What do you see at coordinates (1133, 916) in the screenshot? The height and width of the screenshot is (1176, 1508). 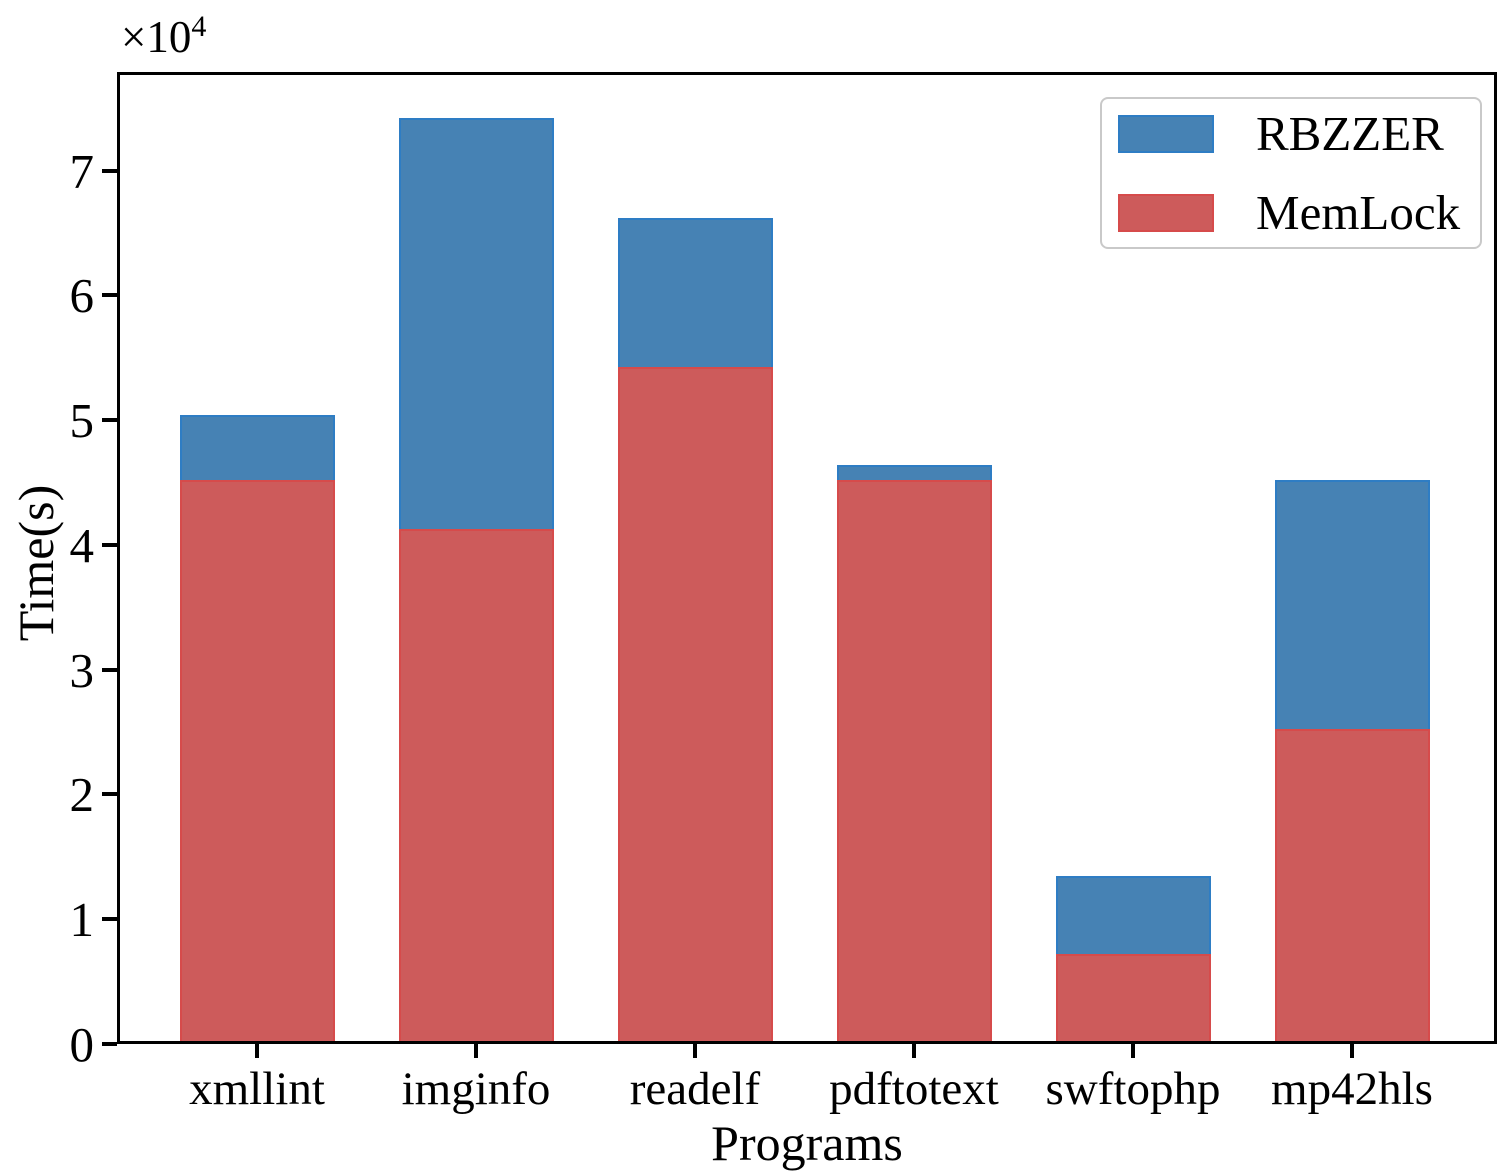 I see `bar-rbzzer-swftophp` at bounding box center [1133, 916].